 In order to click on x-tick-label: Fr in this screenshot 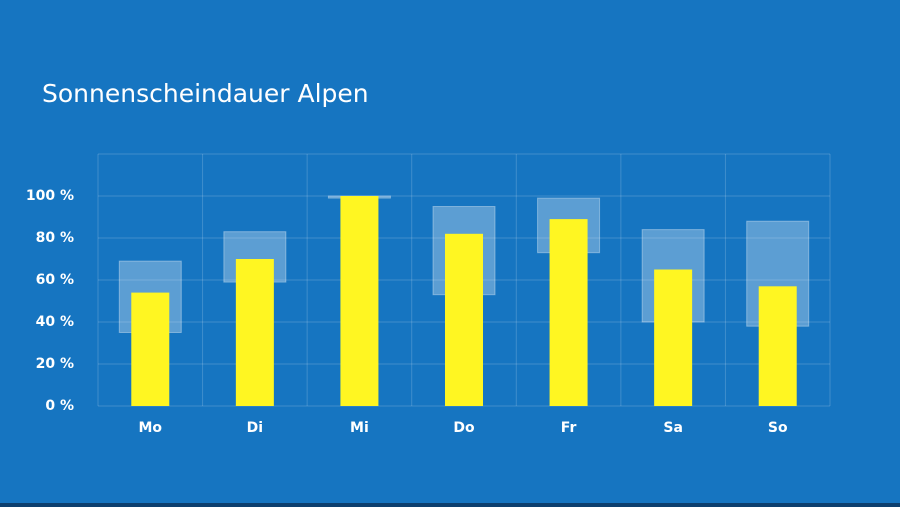, I will do `click(569, 428)`.